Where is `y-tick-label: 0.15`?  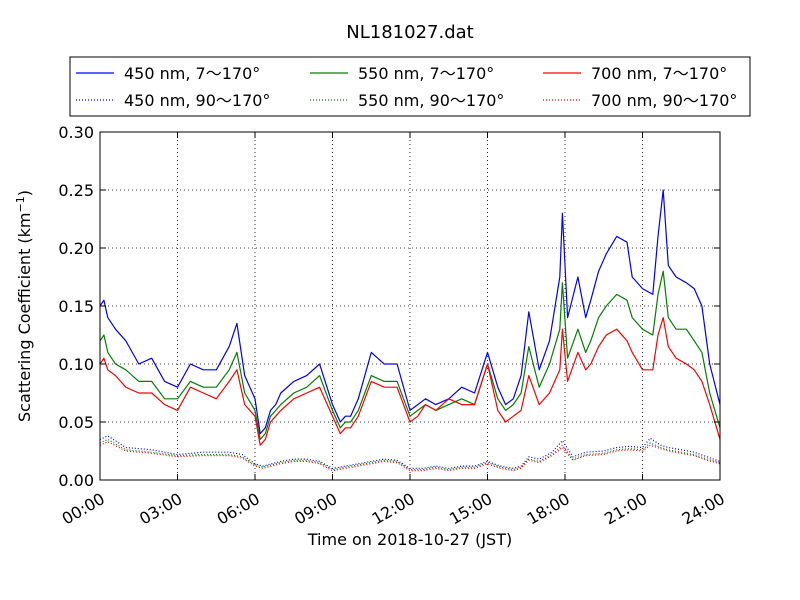 y-tick-label: 0.15 is located at coordinates (76, 306).